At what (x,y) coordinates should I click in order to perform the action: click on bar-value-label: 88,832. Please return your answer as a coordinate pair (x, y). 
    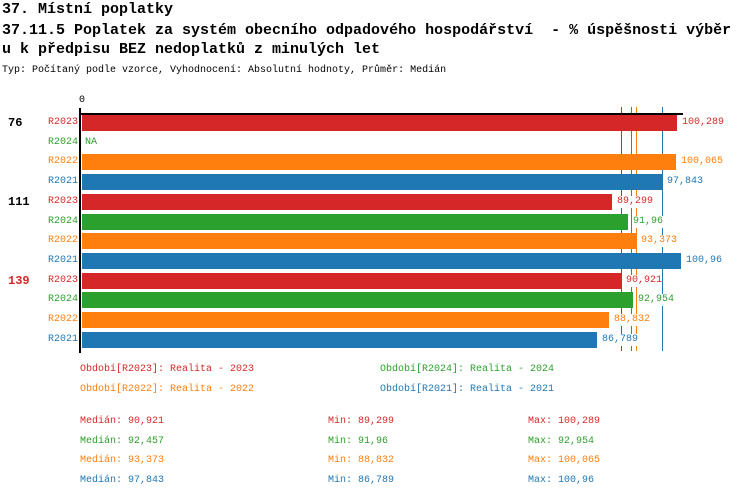
    Looking at the image, I should click on (632, 320).